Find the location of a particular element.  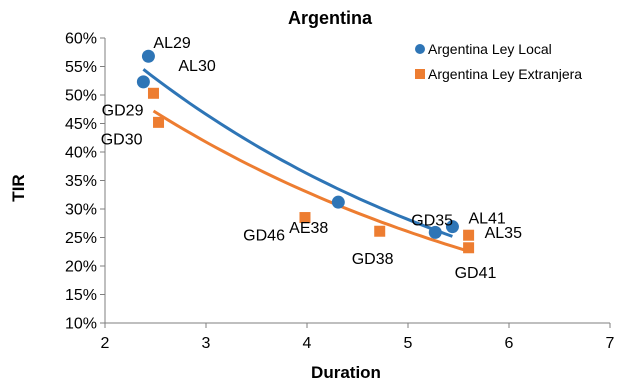

x-axis-ticks: 2 3 4 5 6 7 is located at coordinates (358, 337).